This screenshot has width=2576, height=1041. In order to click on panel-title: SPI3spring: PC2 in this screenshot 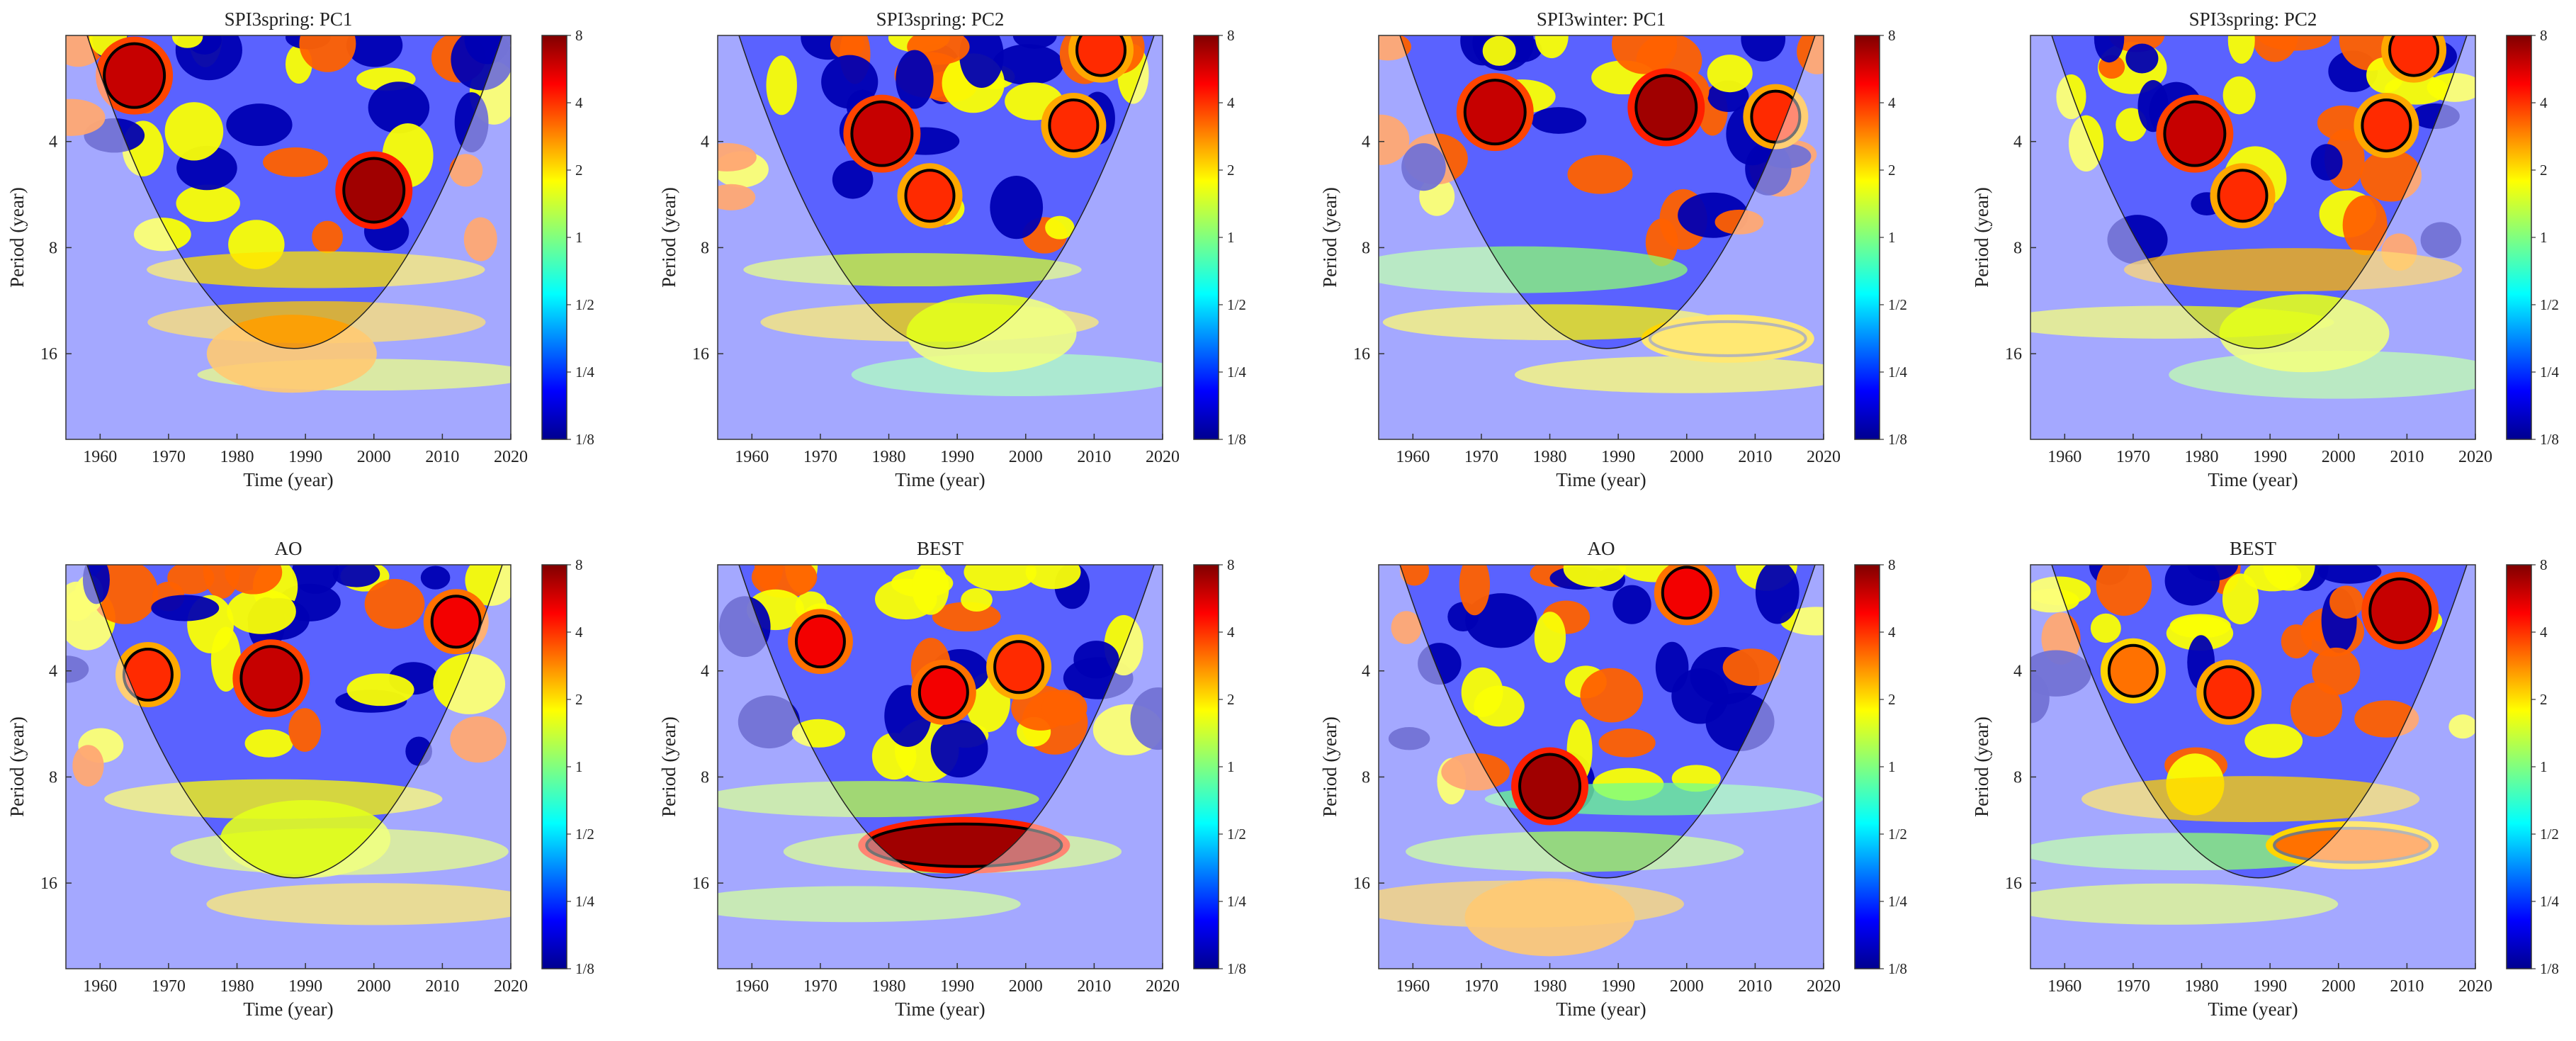, I will do `click(2253, 19)`.